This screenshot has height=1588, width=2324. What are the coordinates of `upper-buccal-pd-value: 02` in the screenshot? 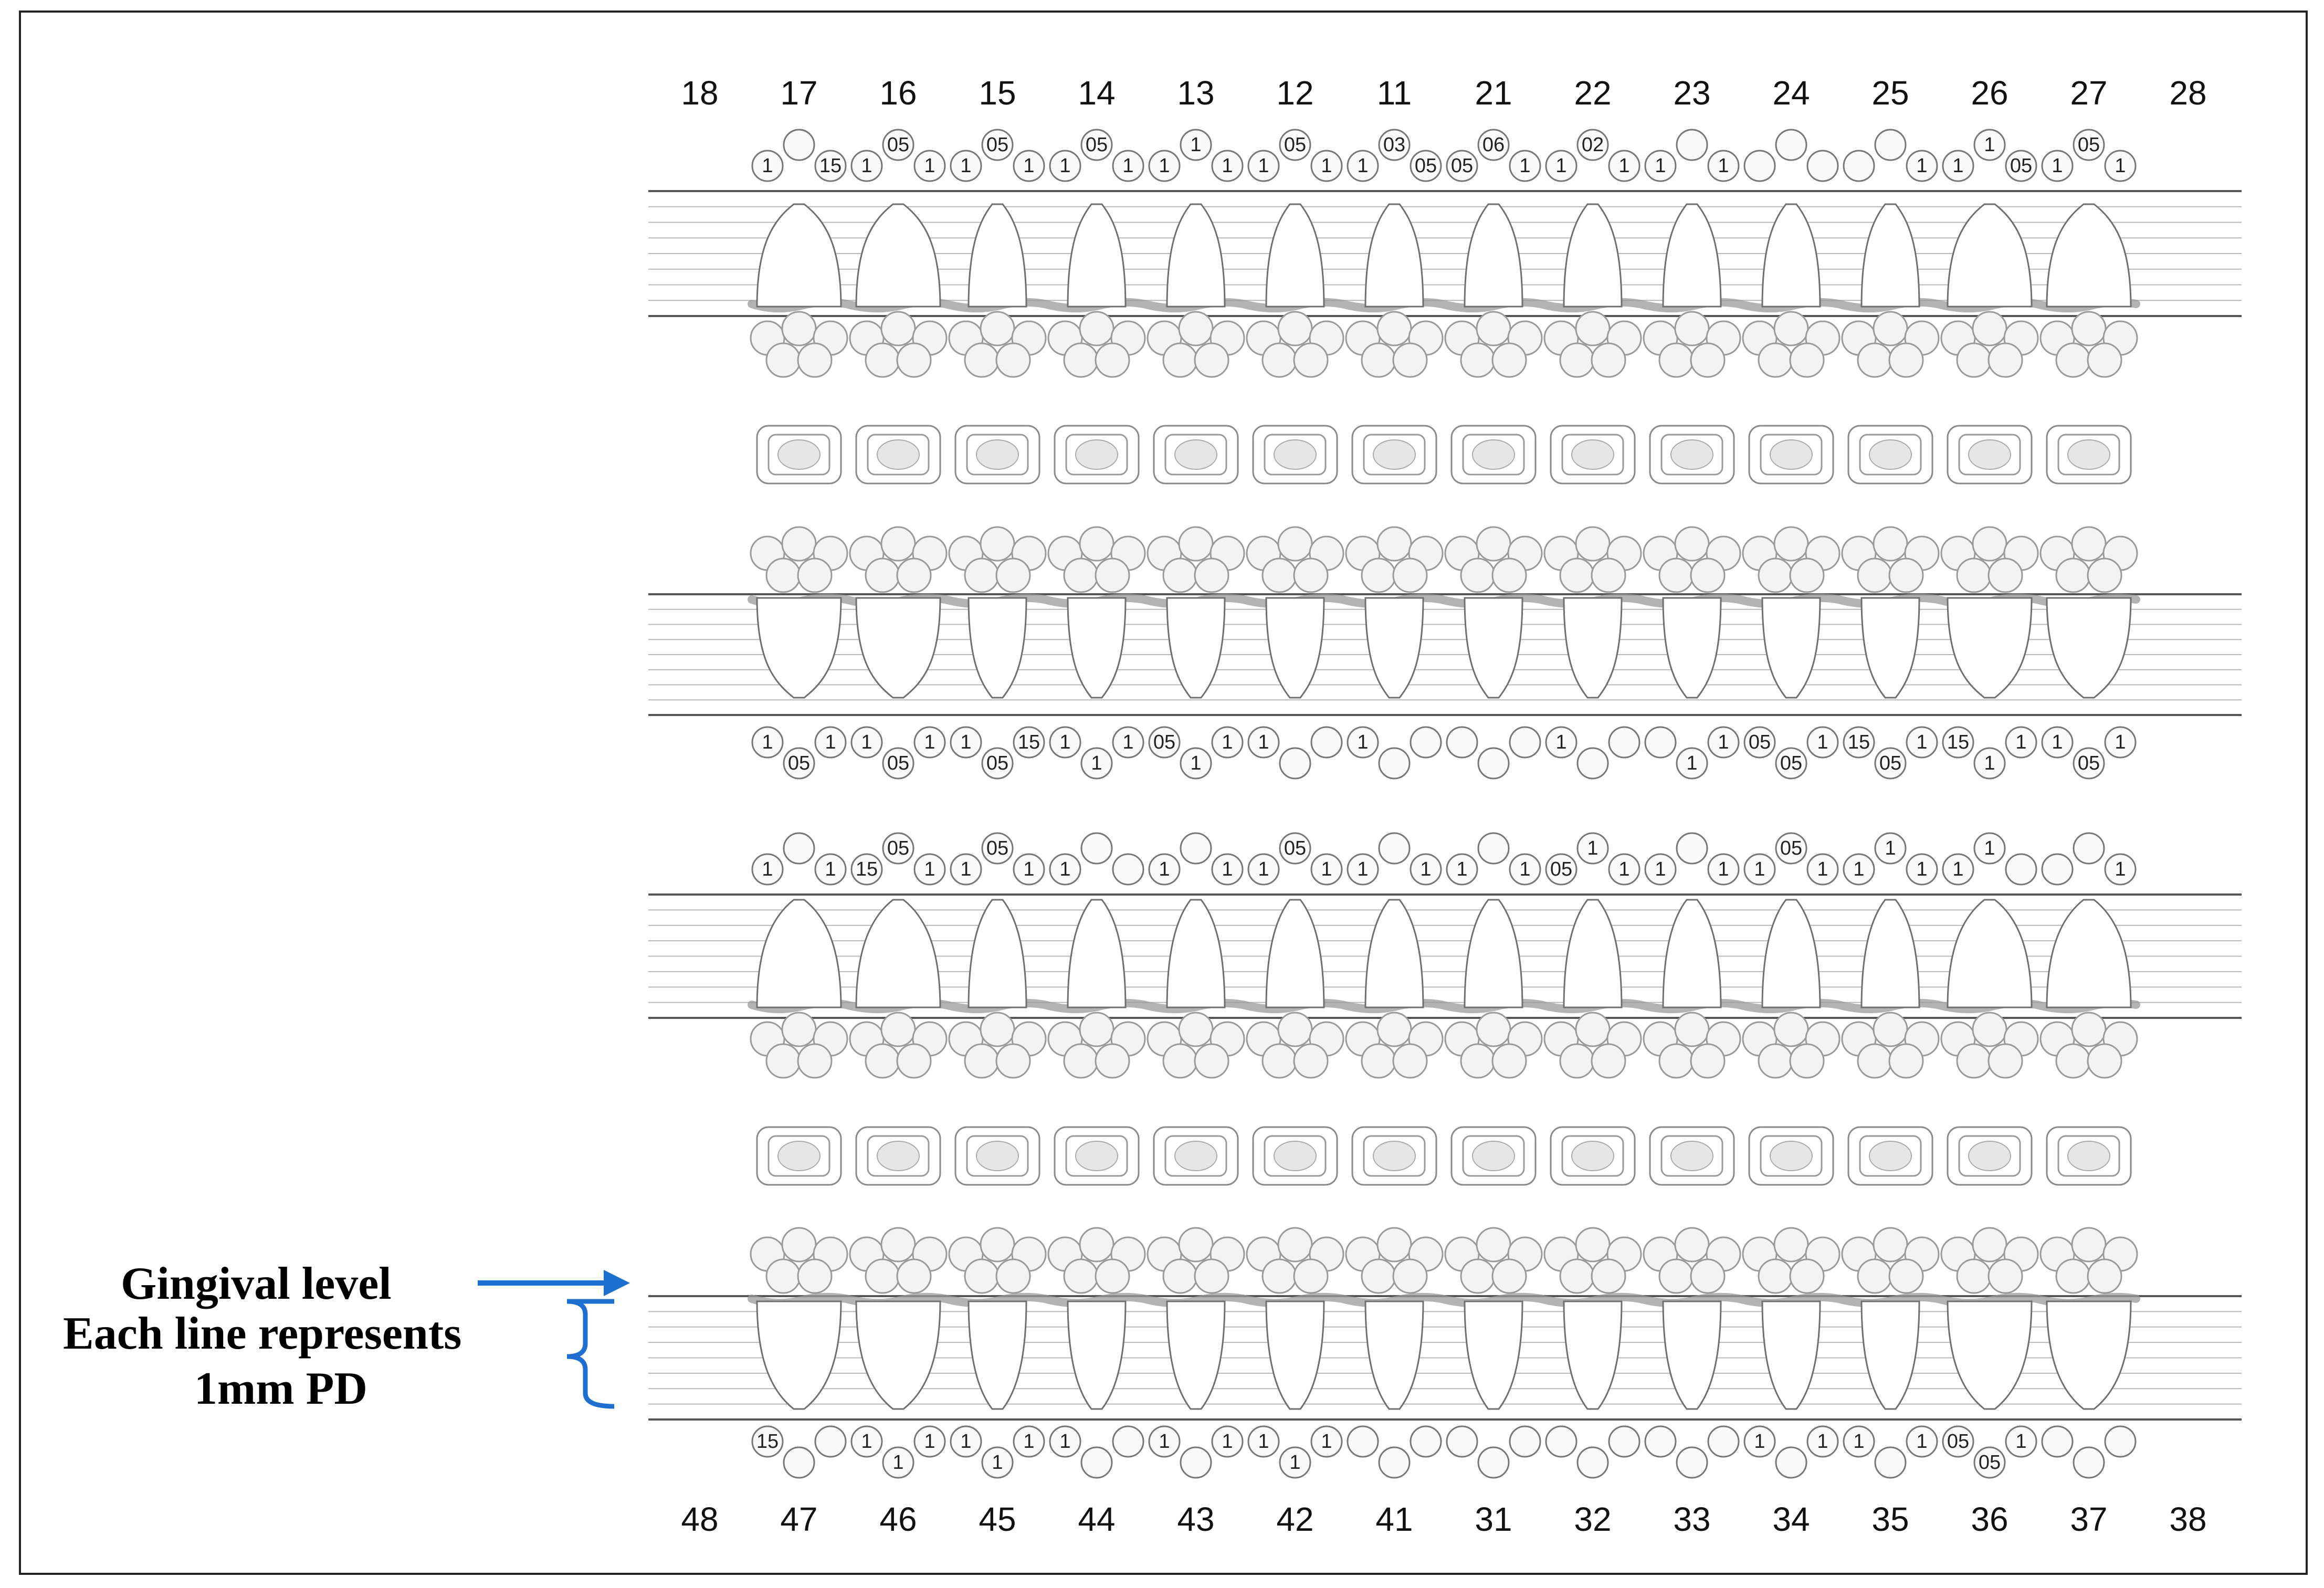 It's located at (1593, 145).